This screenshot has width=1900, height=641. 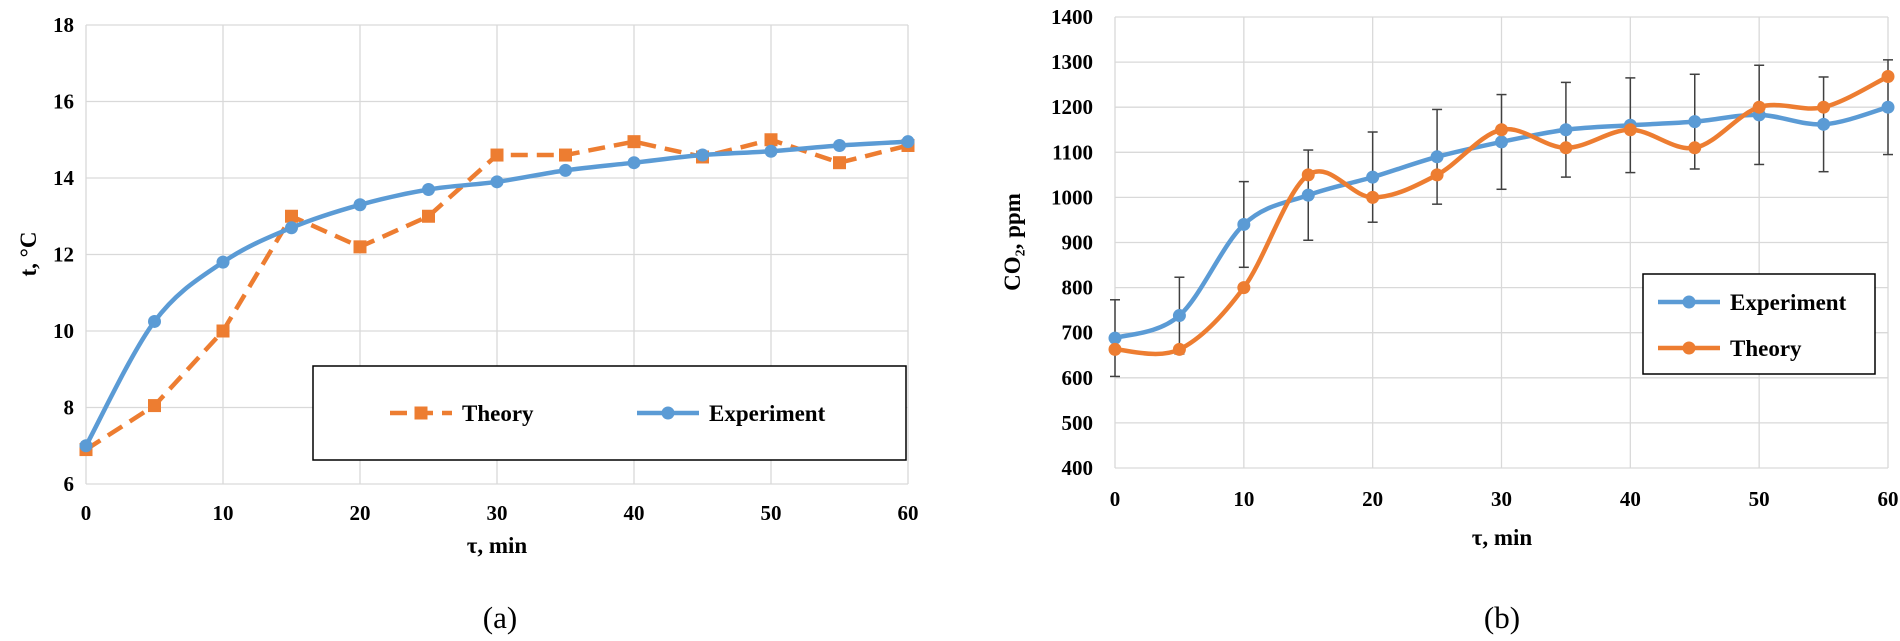 I want to click on y-tick-label: 1400, so click(x=1072, y=17).